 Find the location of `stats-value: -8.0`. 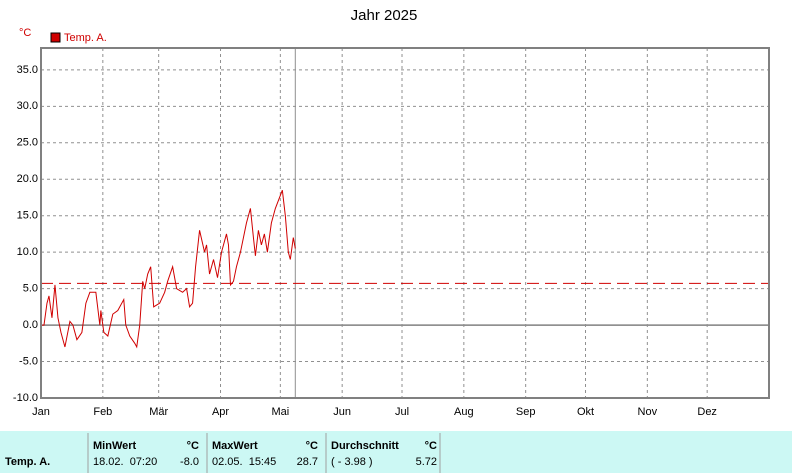

stats-value: -8.0 is located at coordinates (189, 462).